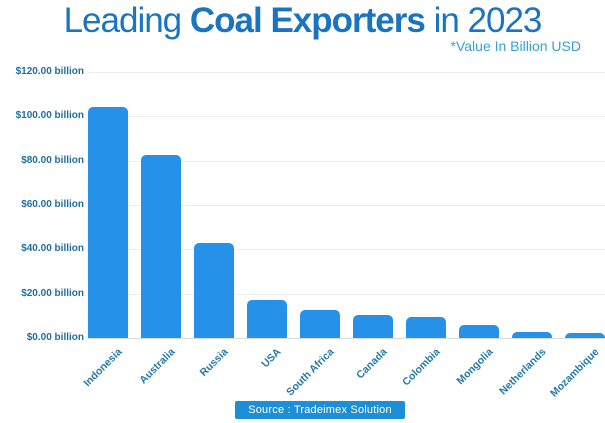 This screenshot has width=605, height=423. I want to click on source-badge: Source : Tradeimex Solution, so click(320, 410).